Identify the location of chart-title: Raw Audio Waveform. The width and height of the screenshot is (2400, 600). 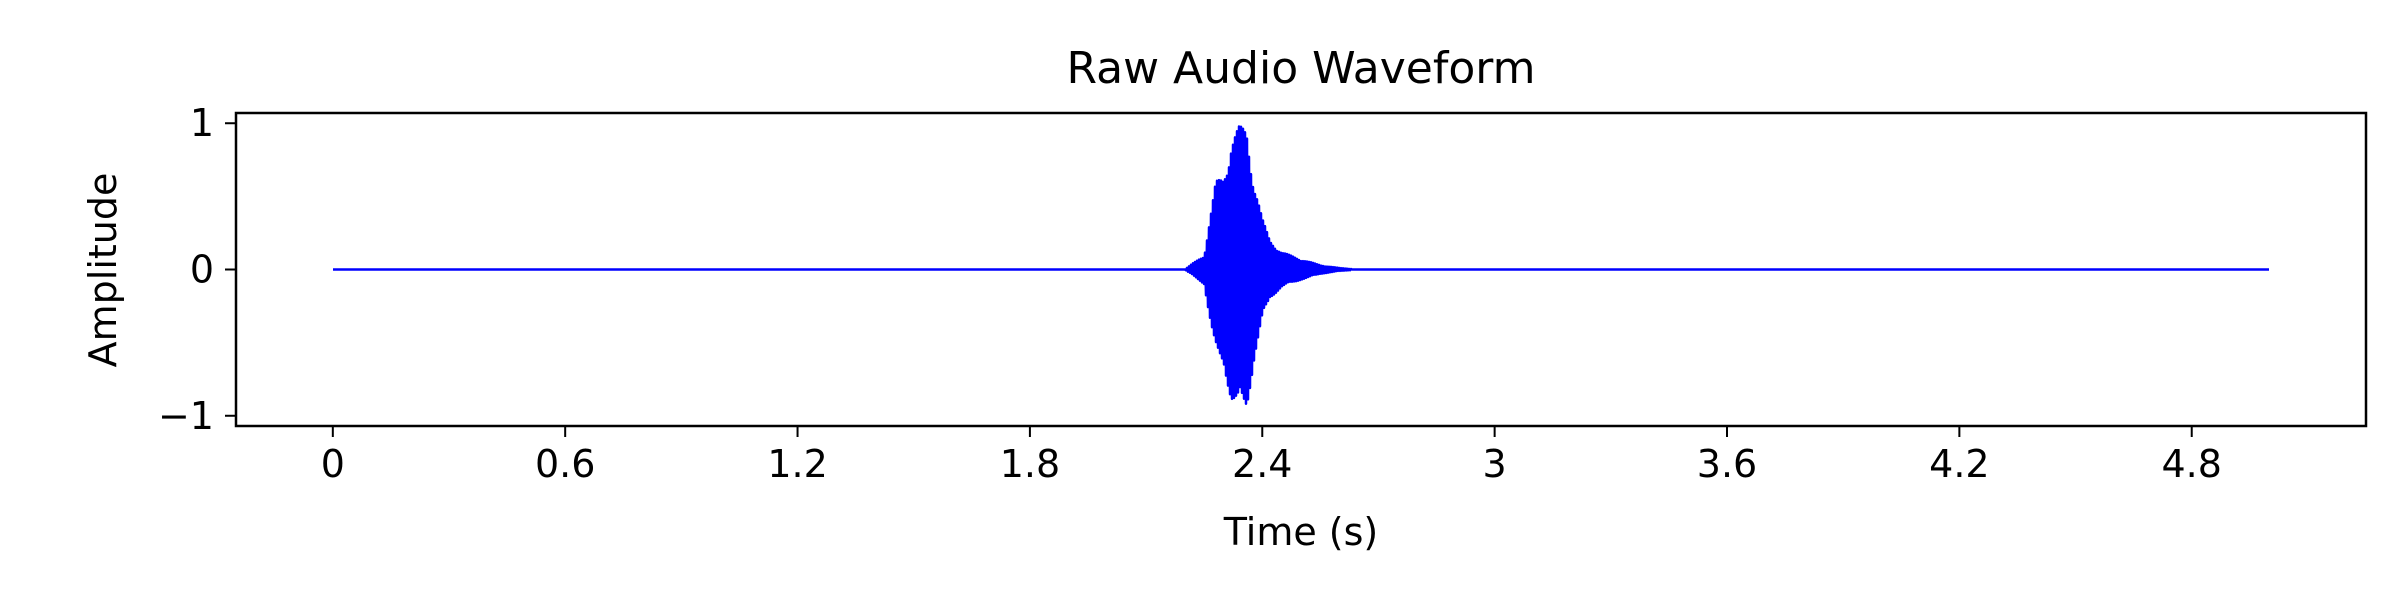
(1301, 68).